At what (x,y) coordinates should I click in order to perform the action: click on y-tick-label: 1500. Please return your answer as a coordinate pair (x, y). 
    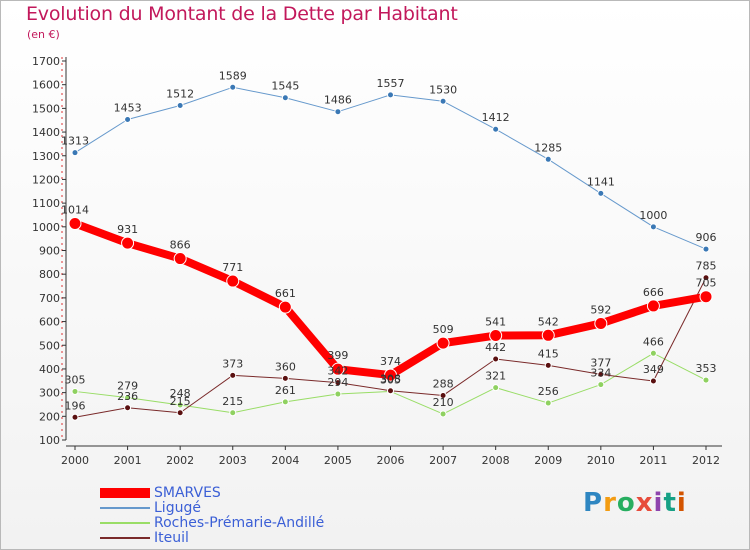
    Looking at the image, I should click on (46, 108).